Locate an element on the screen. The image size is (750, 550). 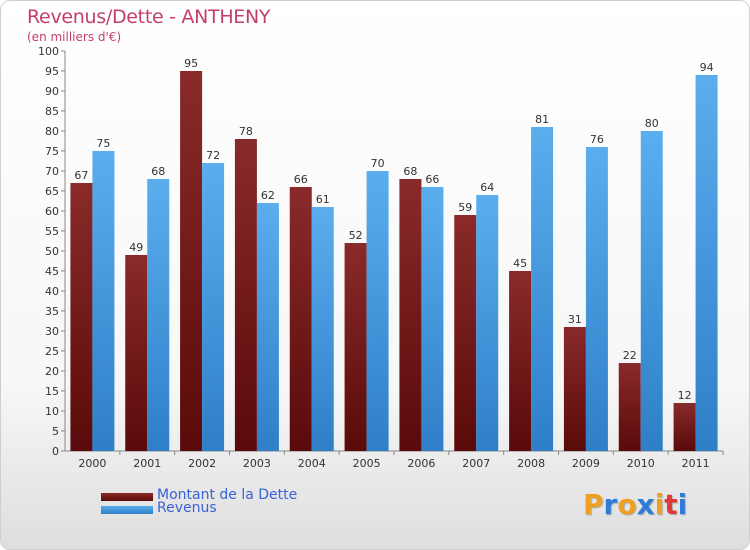
logo-letter: o is located at coordinates (627, 504).